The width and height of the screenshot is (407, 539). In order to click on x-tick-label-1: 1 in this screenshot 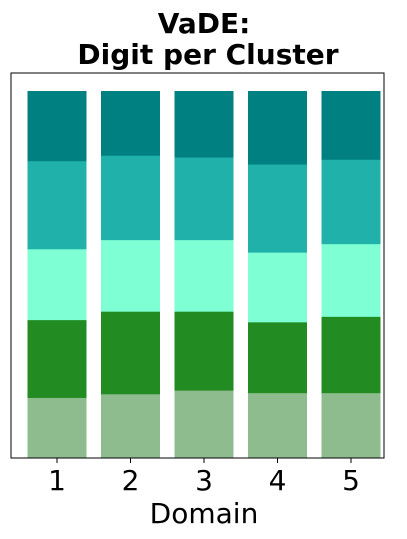, I will do `click(57, 480)`.